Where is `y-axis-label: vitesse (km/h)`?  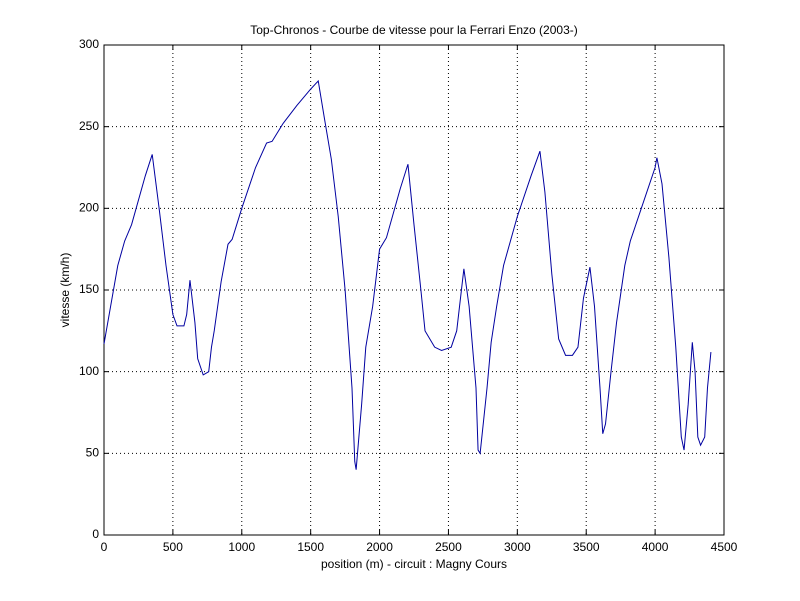
y-axis-label: vitesse (km/h) is located at coordinates (65, 290).